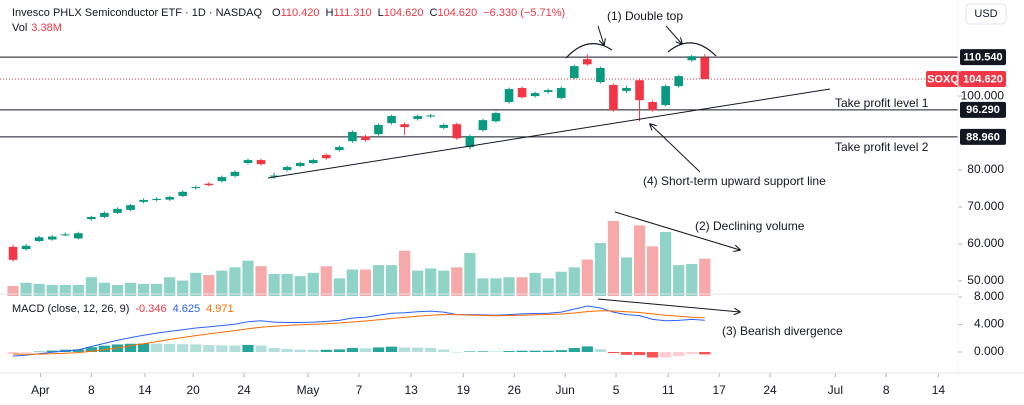 This screenshot has width=1024, height=405. Describe the element at coordinates (404, 13) in the screenshot. I see `quote-value: 104.620` at that location.